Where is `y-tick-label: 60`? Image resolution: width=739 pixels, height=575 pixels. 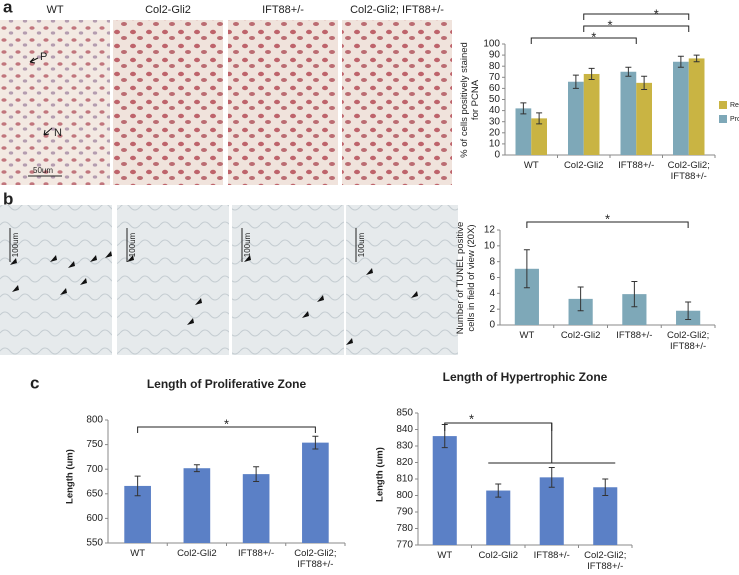
y-tick-label: 60 is located at coordinates (495, 88).